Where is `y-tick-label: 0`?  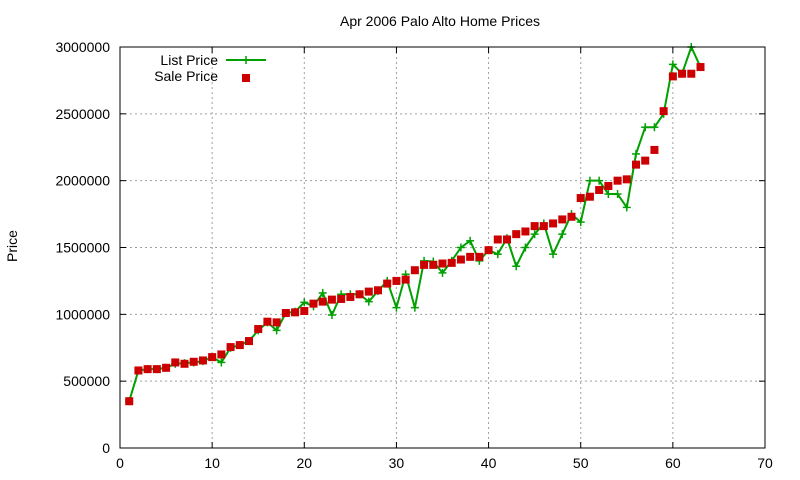
y-tick-label: 0 is located at coordinates (106, 448).